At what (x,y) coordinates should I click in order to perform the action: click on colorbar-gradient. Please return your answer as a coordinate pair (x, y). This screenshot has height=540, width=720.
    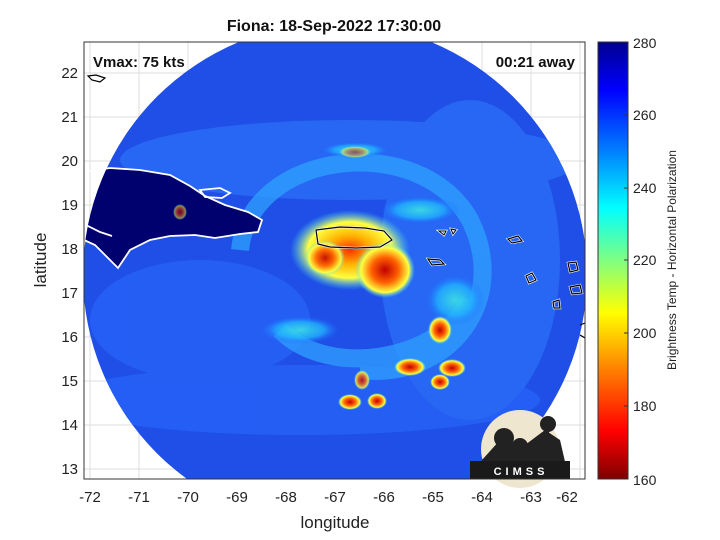
    Looking at the image, I should click on (613, 260).